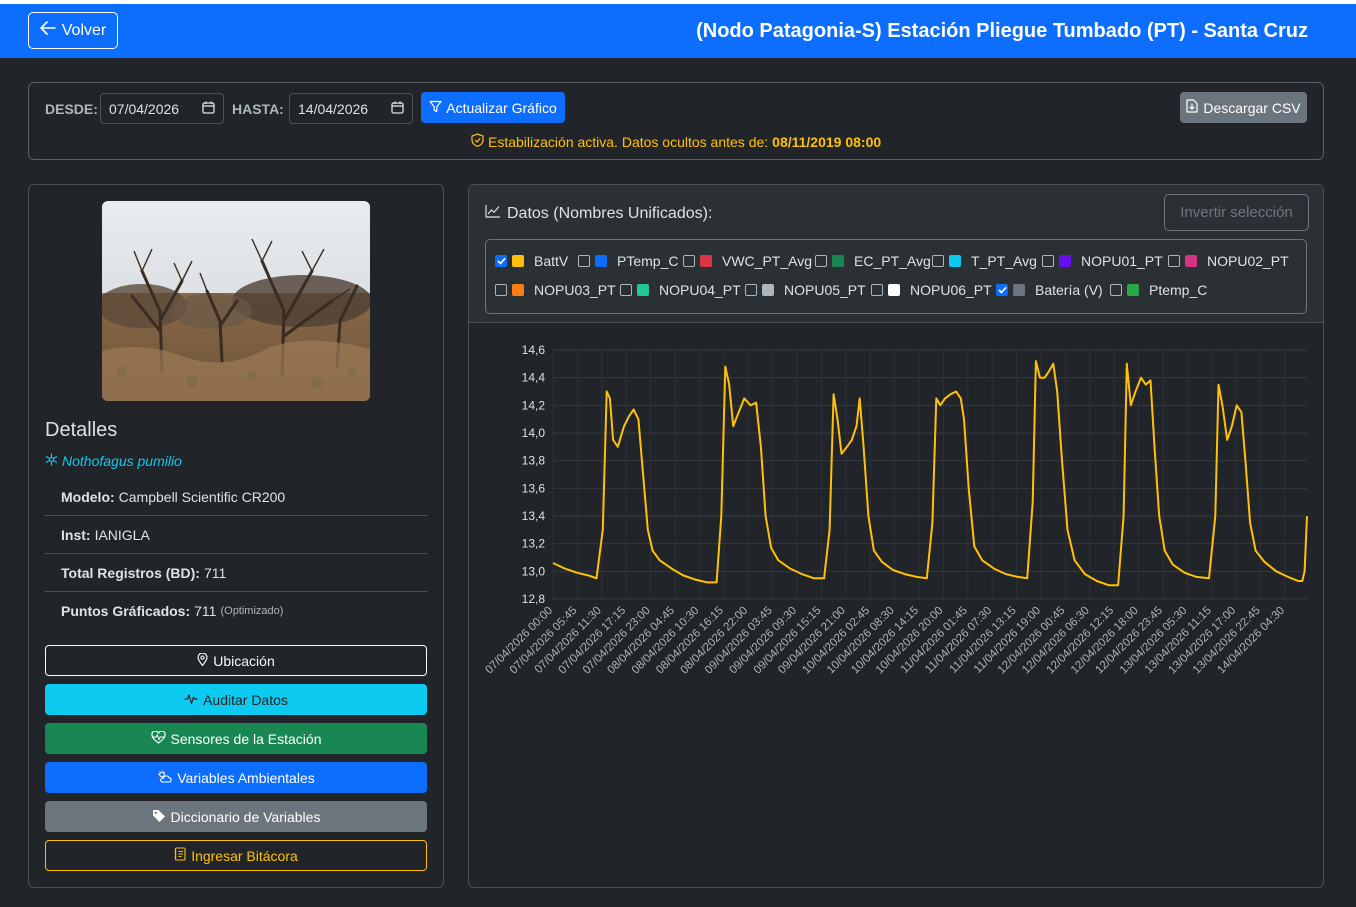 Image resolution: width=1356 pixels, height=907 pixels. Describe the element at coordinates (81, 430) in the screenshot. I see `details-title: Detalles` at that location.